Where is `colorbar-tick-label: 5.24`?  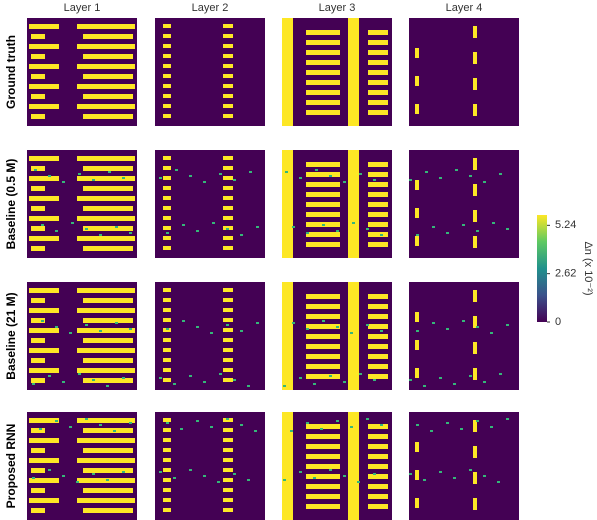
colorbar-tick-label: 5.24 is located at coordinates (565, 225).